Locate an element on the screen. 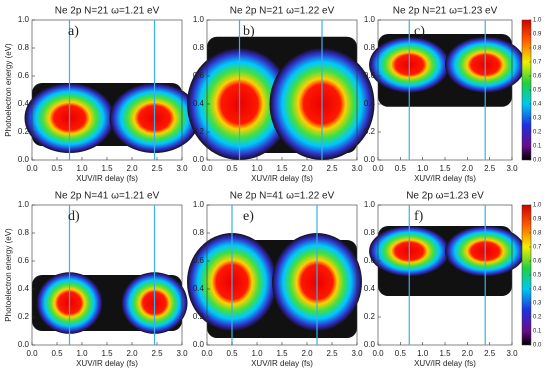 The width and height of the screenshot is (550, 372). panel-label: f) is located at coordinates (419, 216).